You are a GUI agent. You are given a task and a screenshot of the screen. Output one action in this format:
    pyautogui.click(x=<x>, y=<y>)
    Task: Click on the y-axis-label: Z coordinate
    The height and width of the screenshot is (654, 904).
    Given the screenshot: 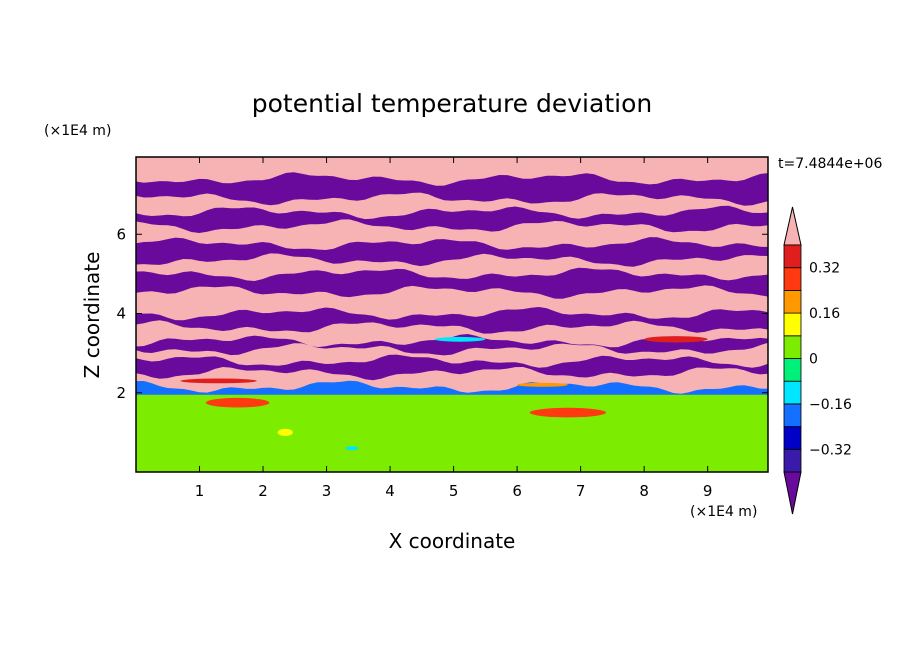 What is the action you would take?
    pyautogui.click(x=92, y=315)
    